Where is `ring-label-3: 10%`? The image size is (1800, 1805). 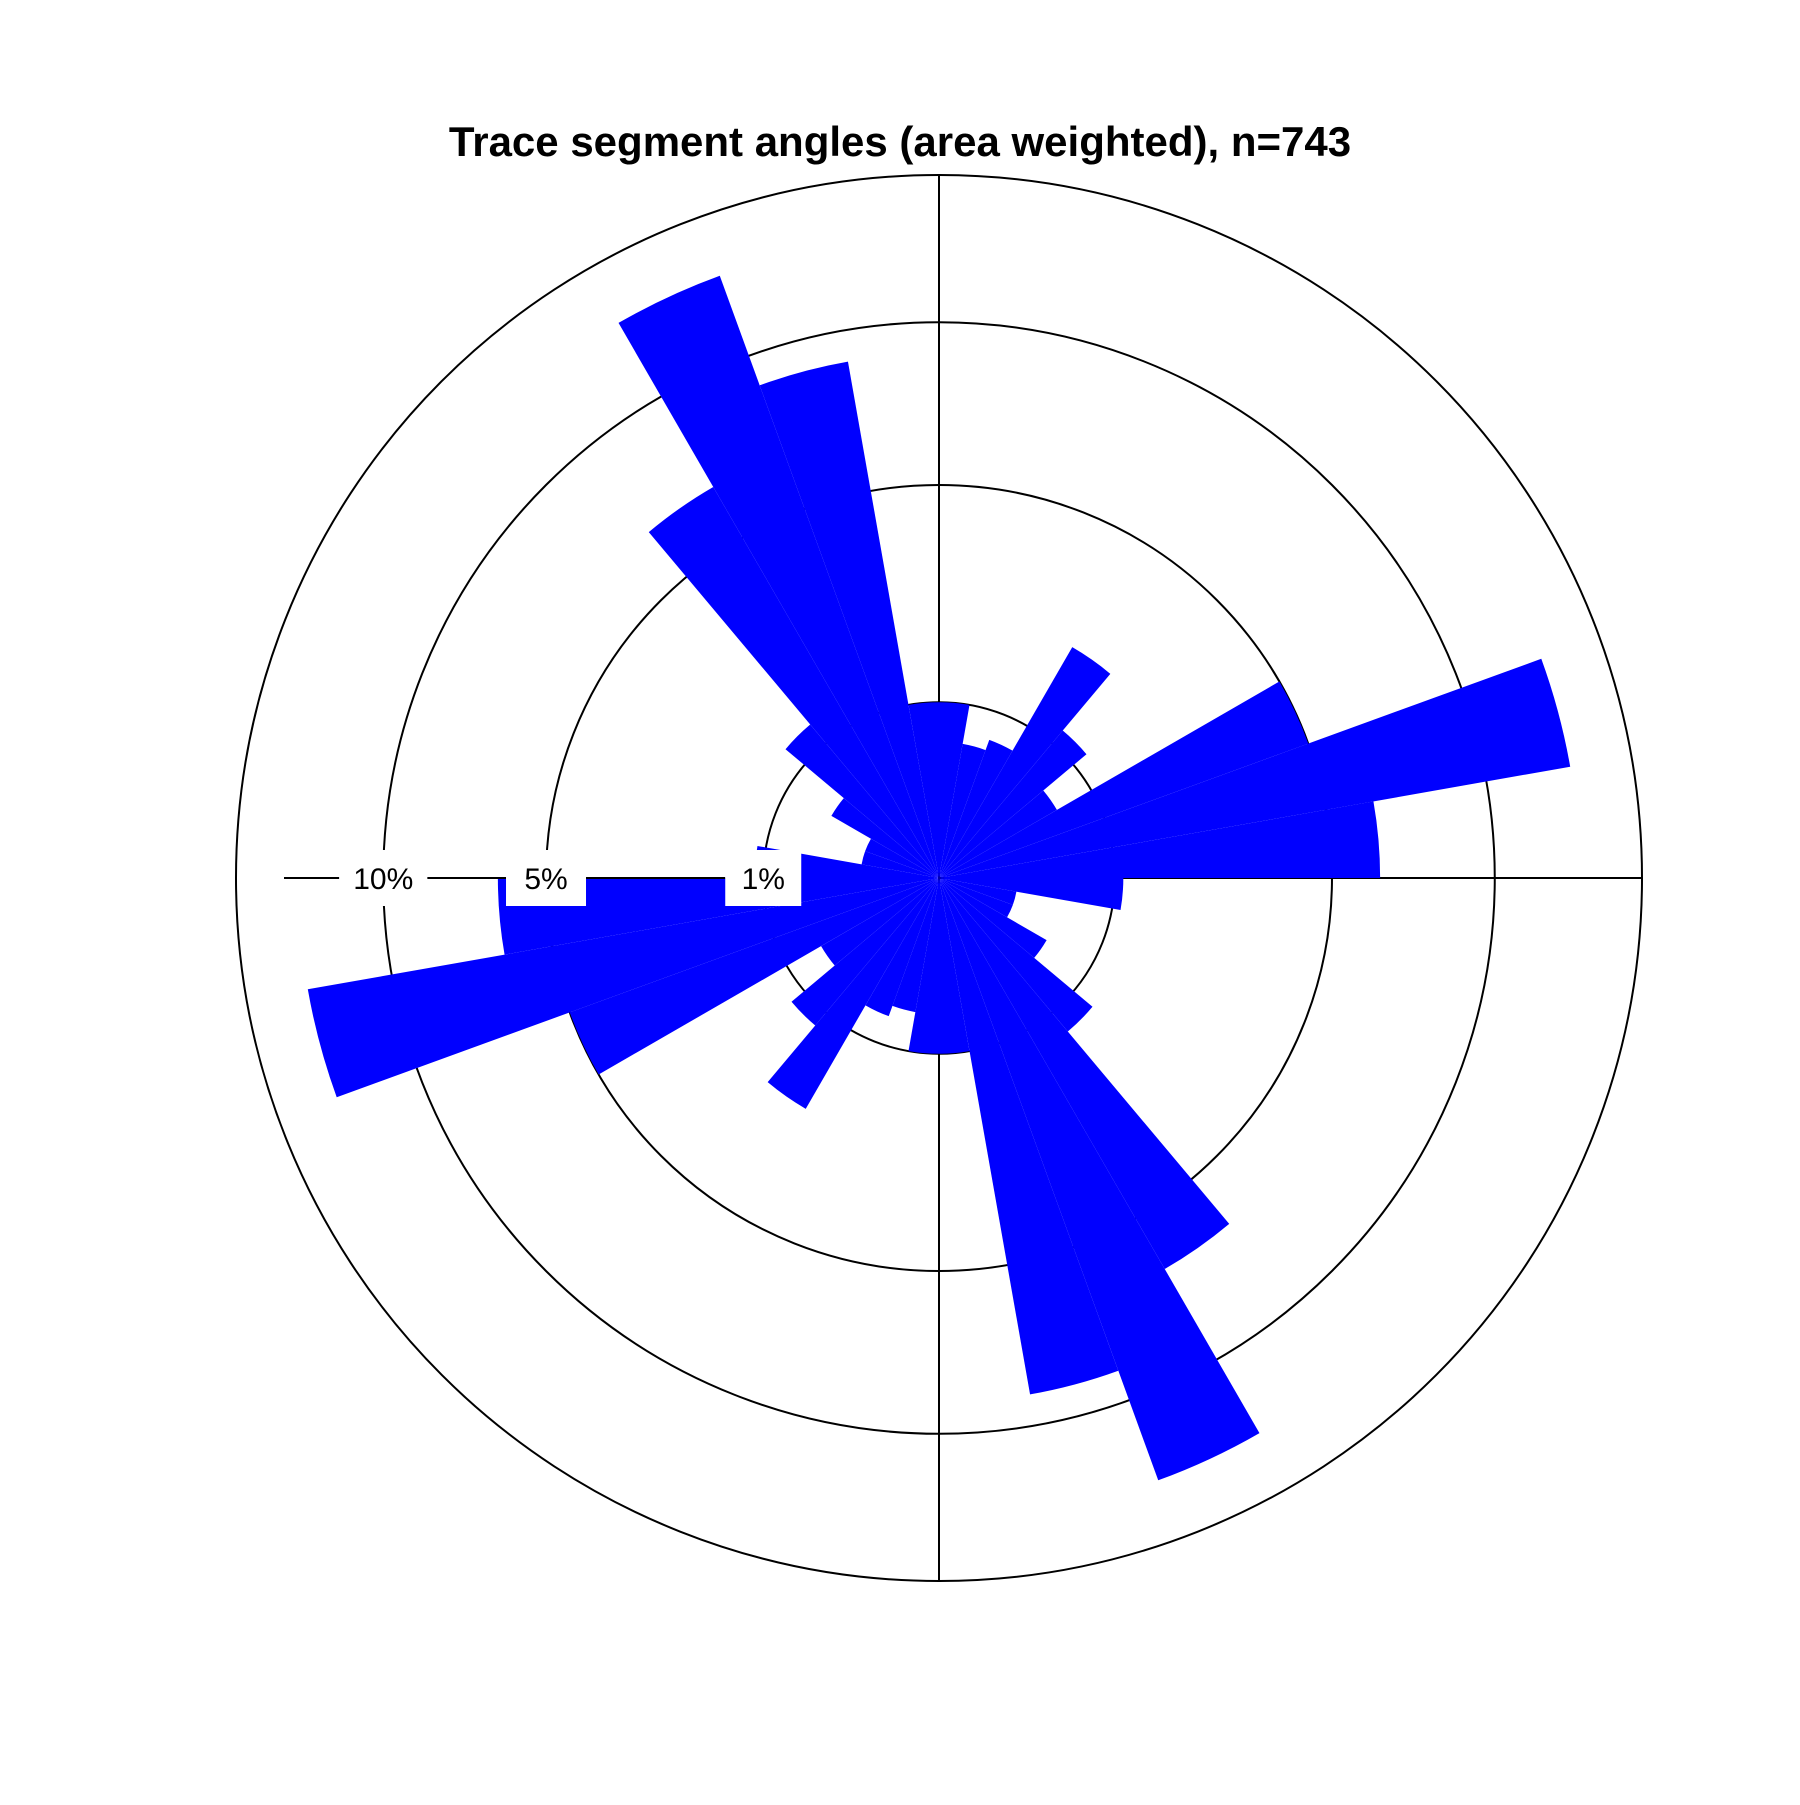 ring-label-3: 10% is located at coordinates (383, 879).